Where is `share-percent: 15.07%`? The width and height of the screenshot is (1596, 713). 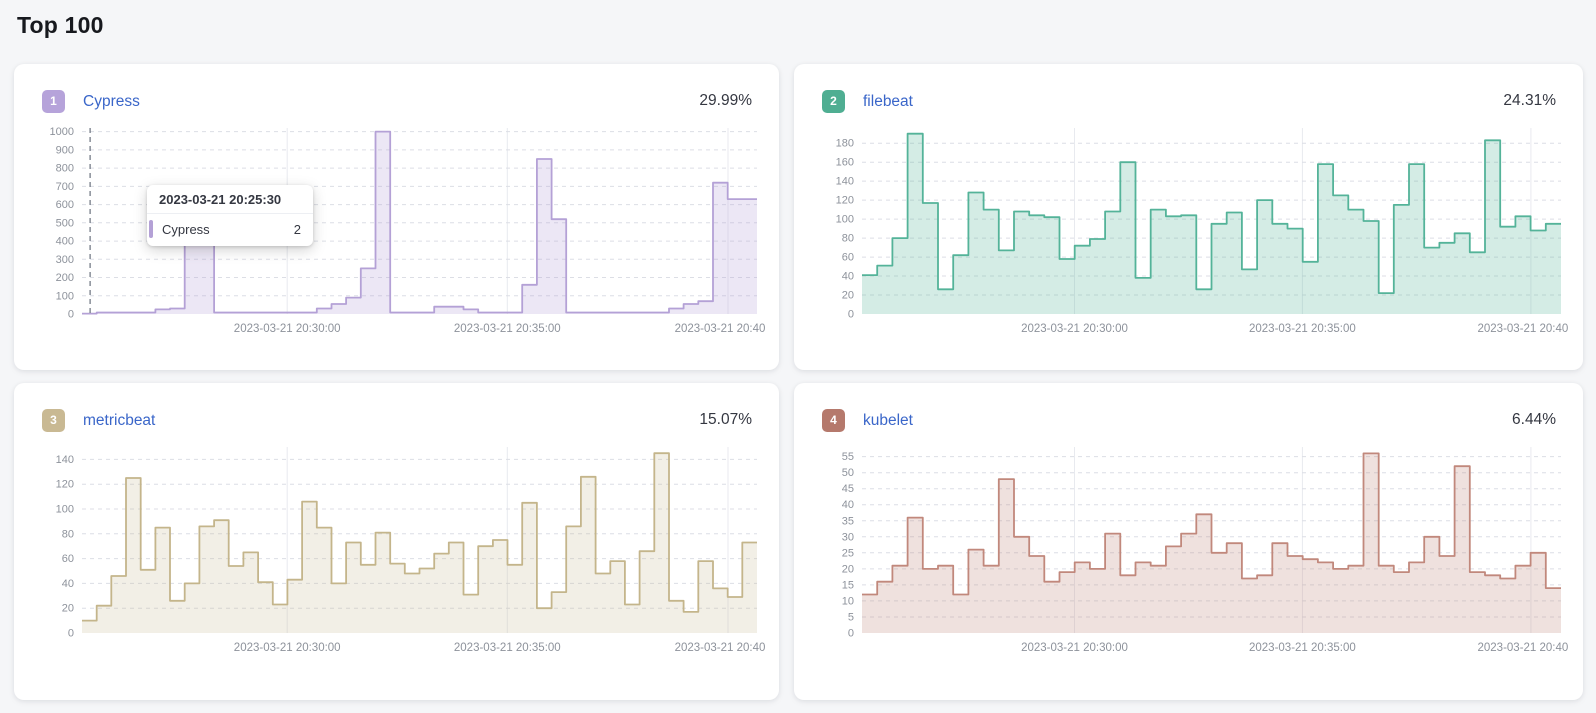
share-percent: 15.07% is located at coordinates (725, 419).